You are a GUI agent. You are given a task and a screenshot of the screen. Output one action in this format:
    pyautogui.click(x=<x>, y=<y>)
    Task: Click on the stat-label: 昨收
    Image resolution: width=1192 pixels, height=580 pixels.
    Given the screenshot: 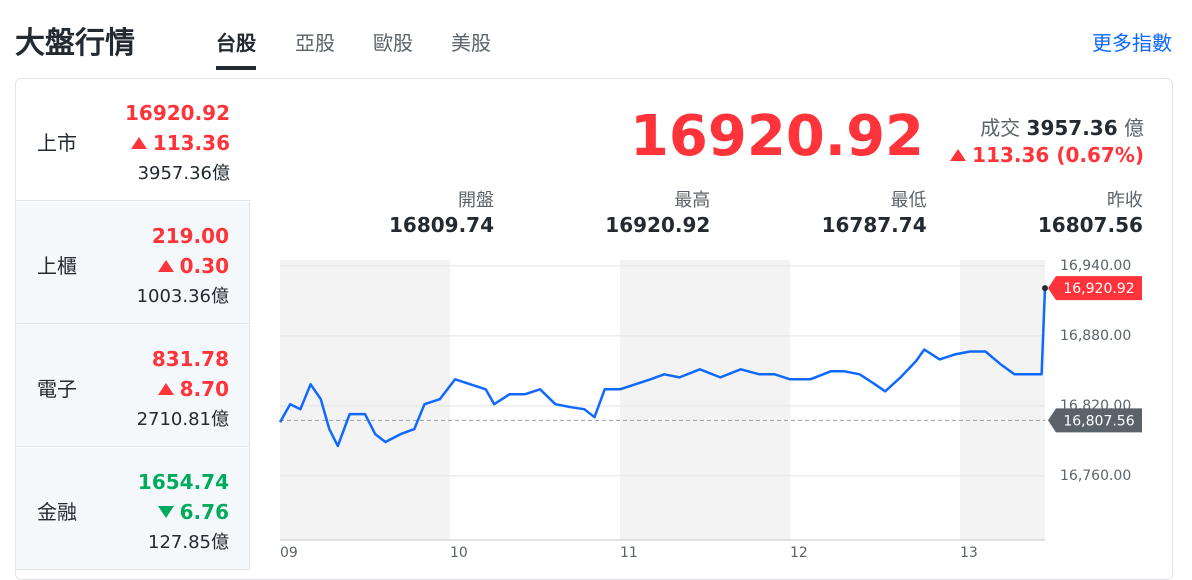 What is the action you would take?
    pyautogui.click(x=1124, y=200)
    